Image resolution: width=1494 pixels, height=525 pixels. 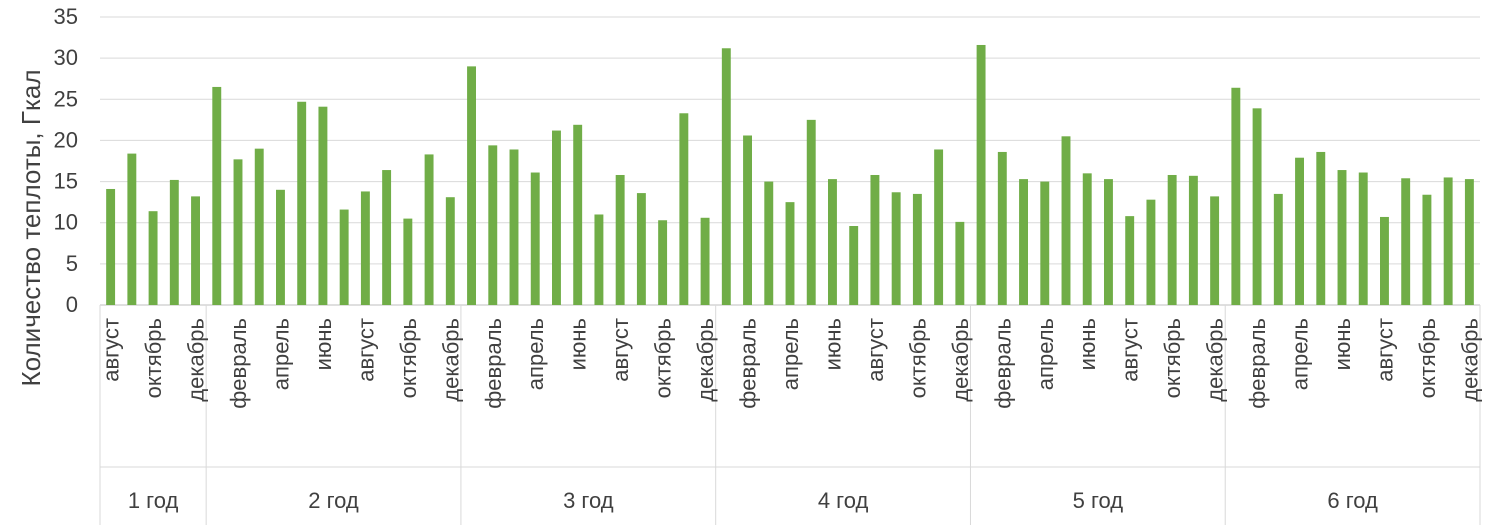 What do you see at coordinates (66, 16) in the screenshot?
I see `y-tick-label: 35` at bounding box center [66, 16].